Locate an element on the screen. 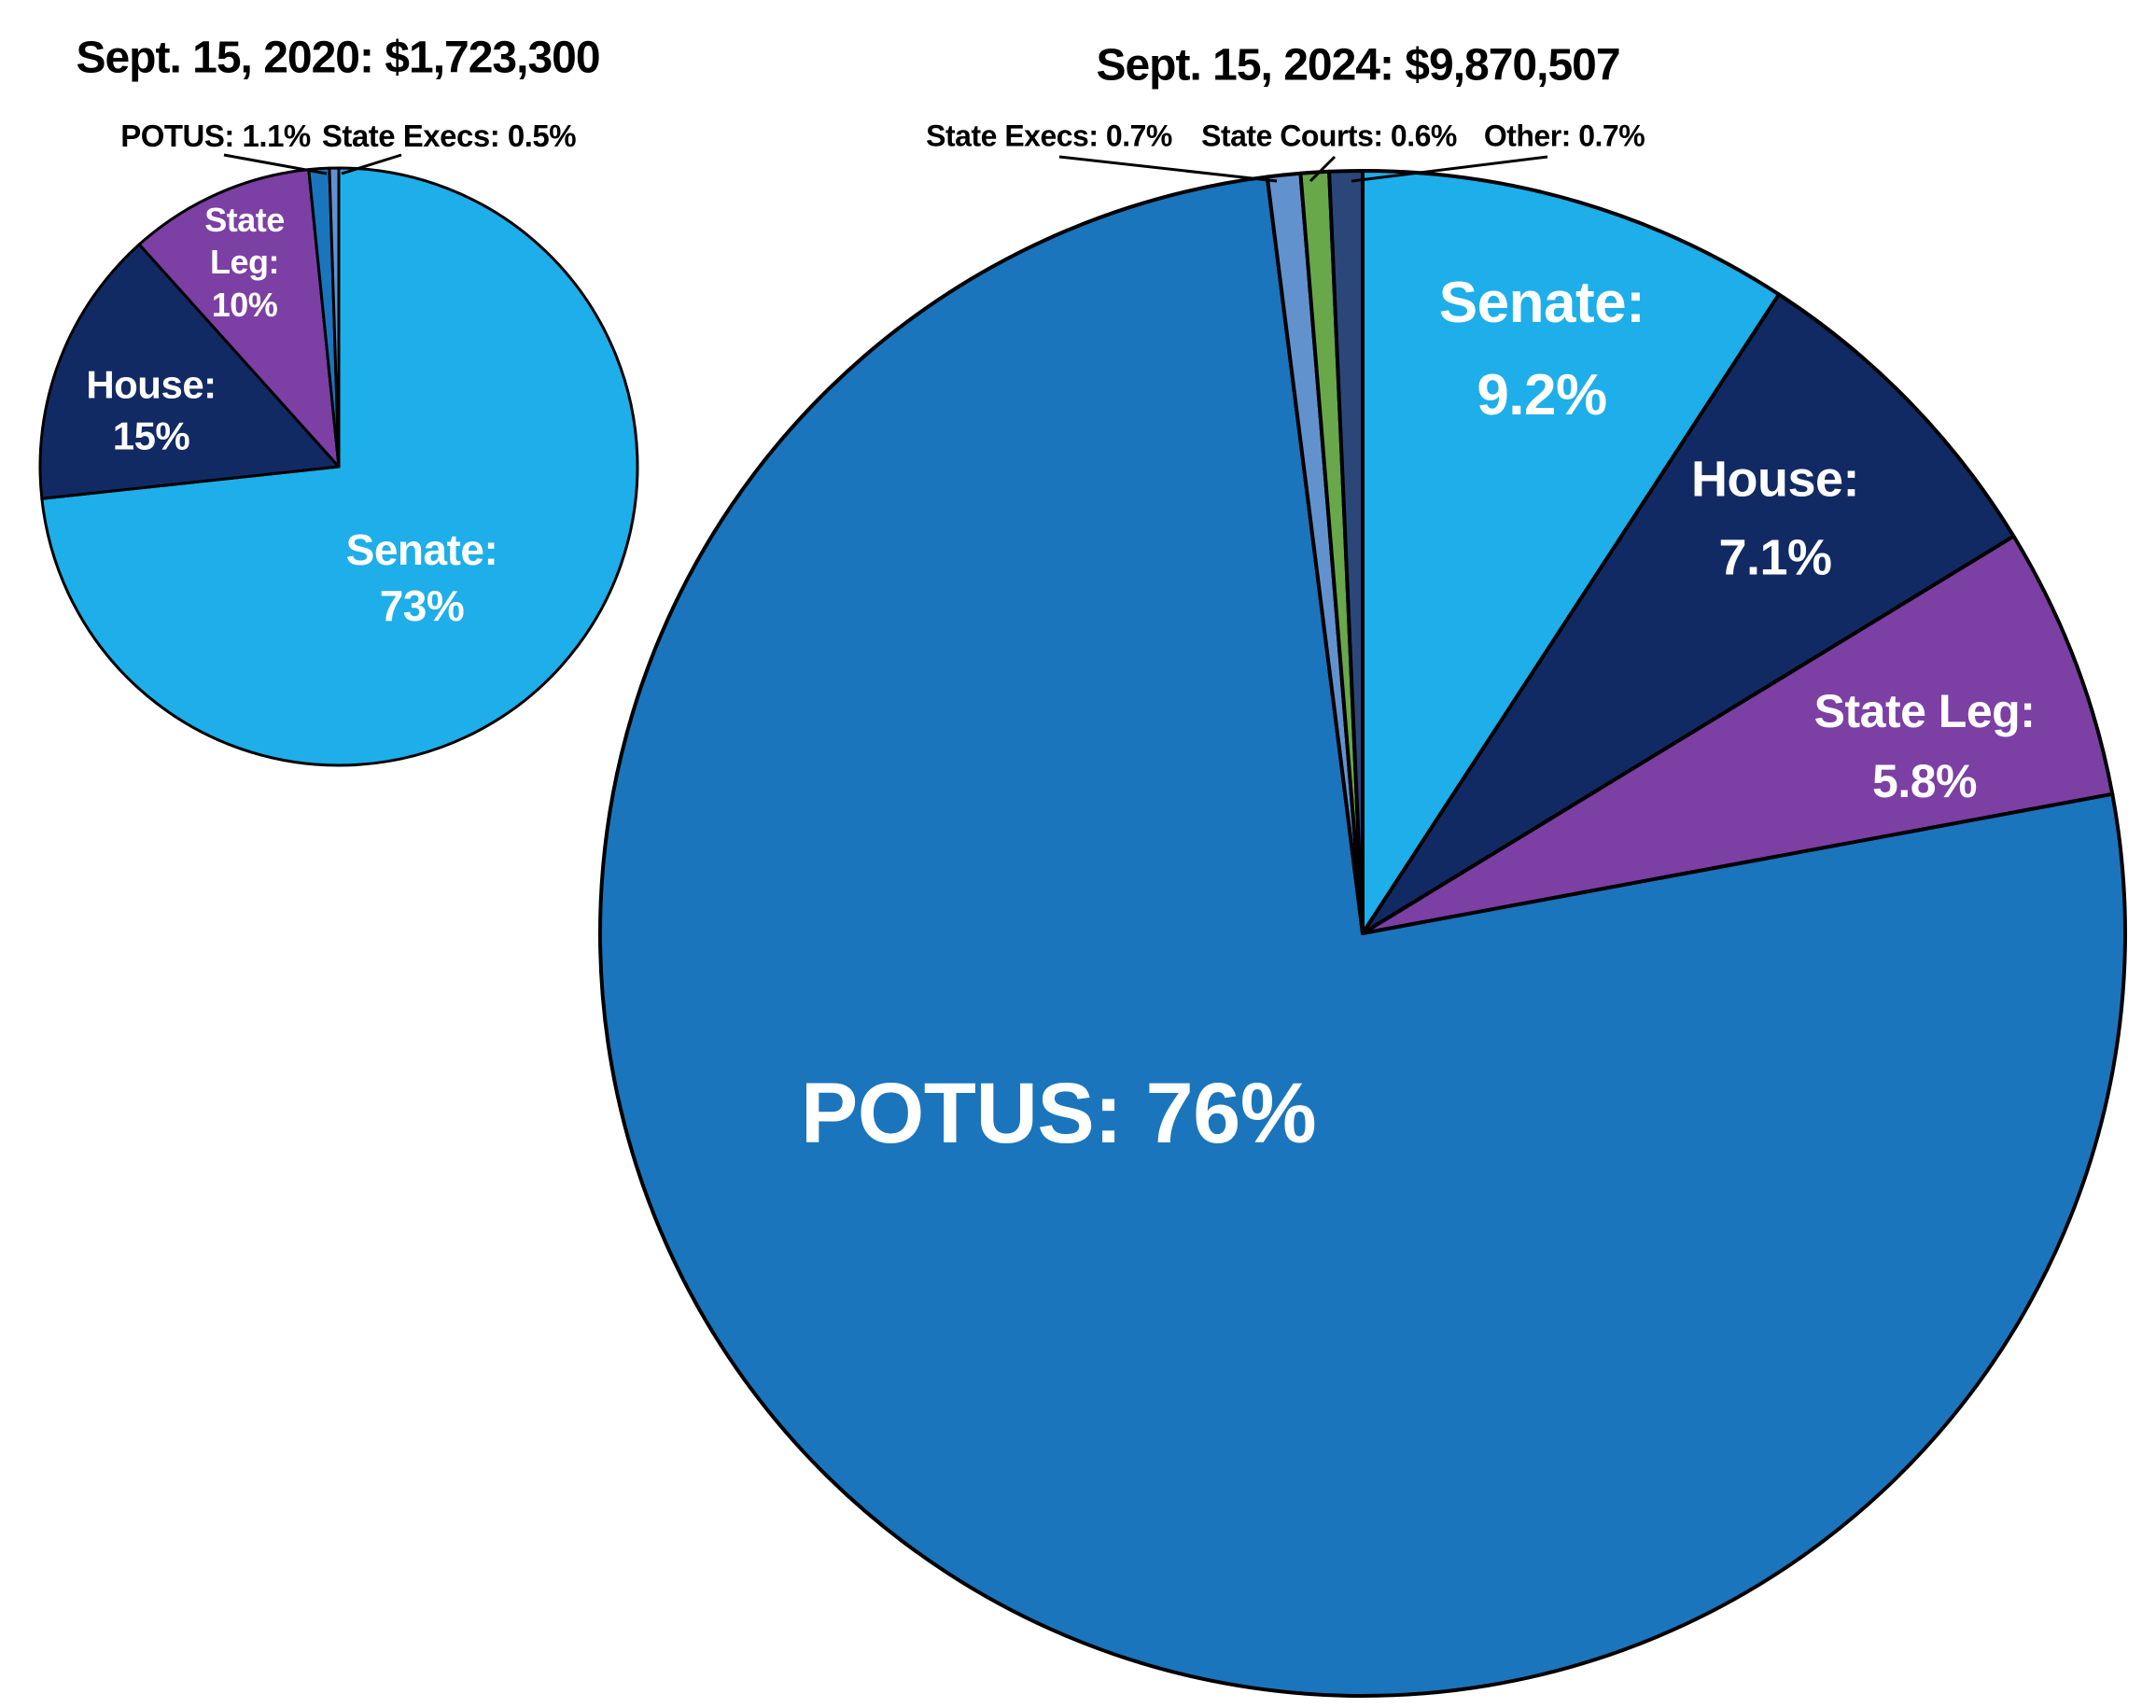 This screenshot has width=2156, height=1708. label-2024-house: House: 7.1% is located at coordinates (1775, 518).